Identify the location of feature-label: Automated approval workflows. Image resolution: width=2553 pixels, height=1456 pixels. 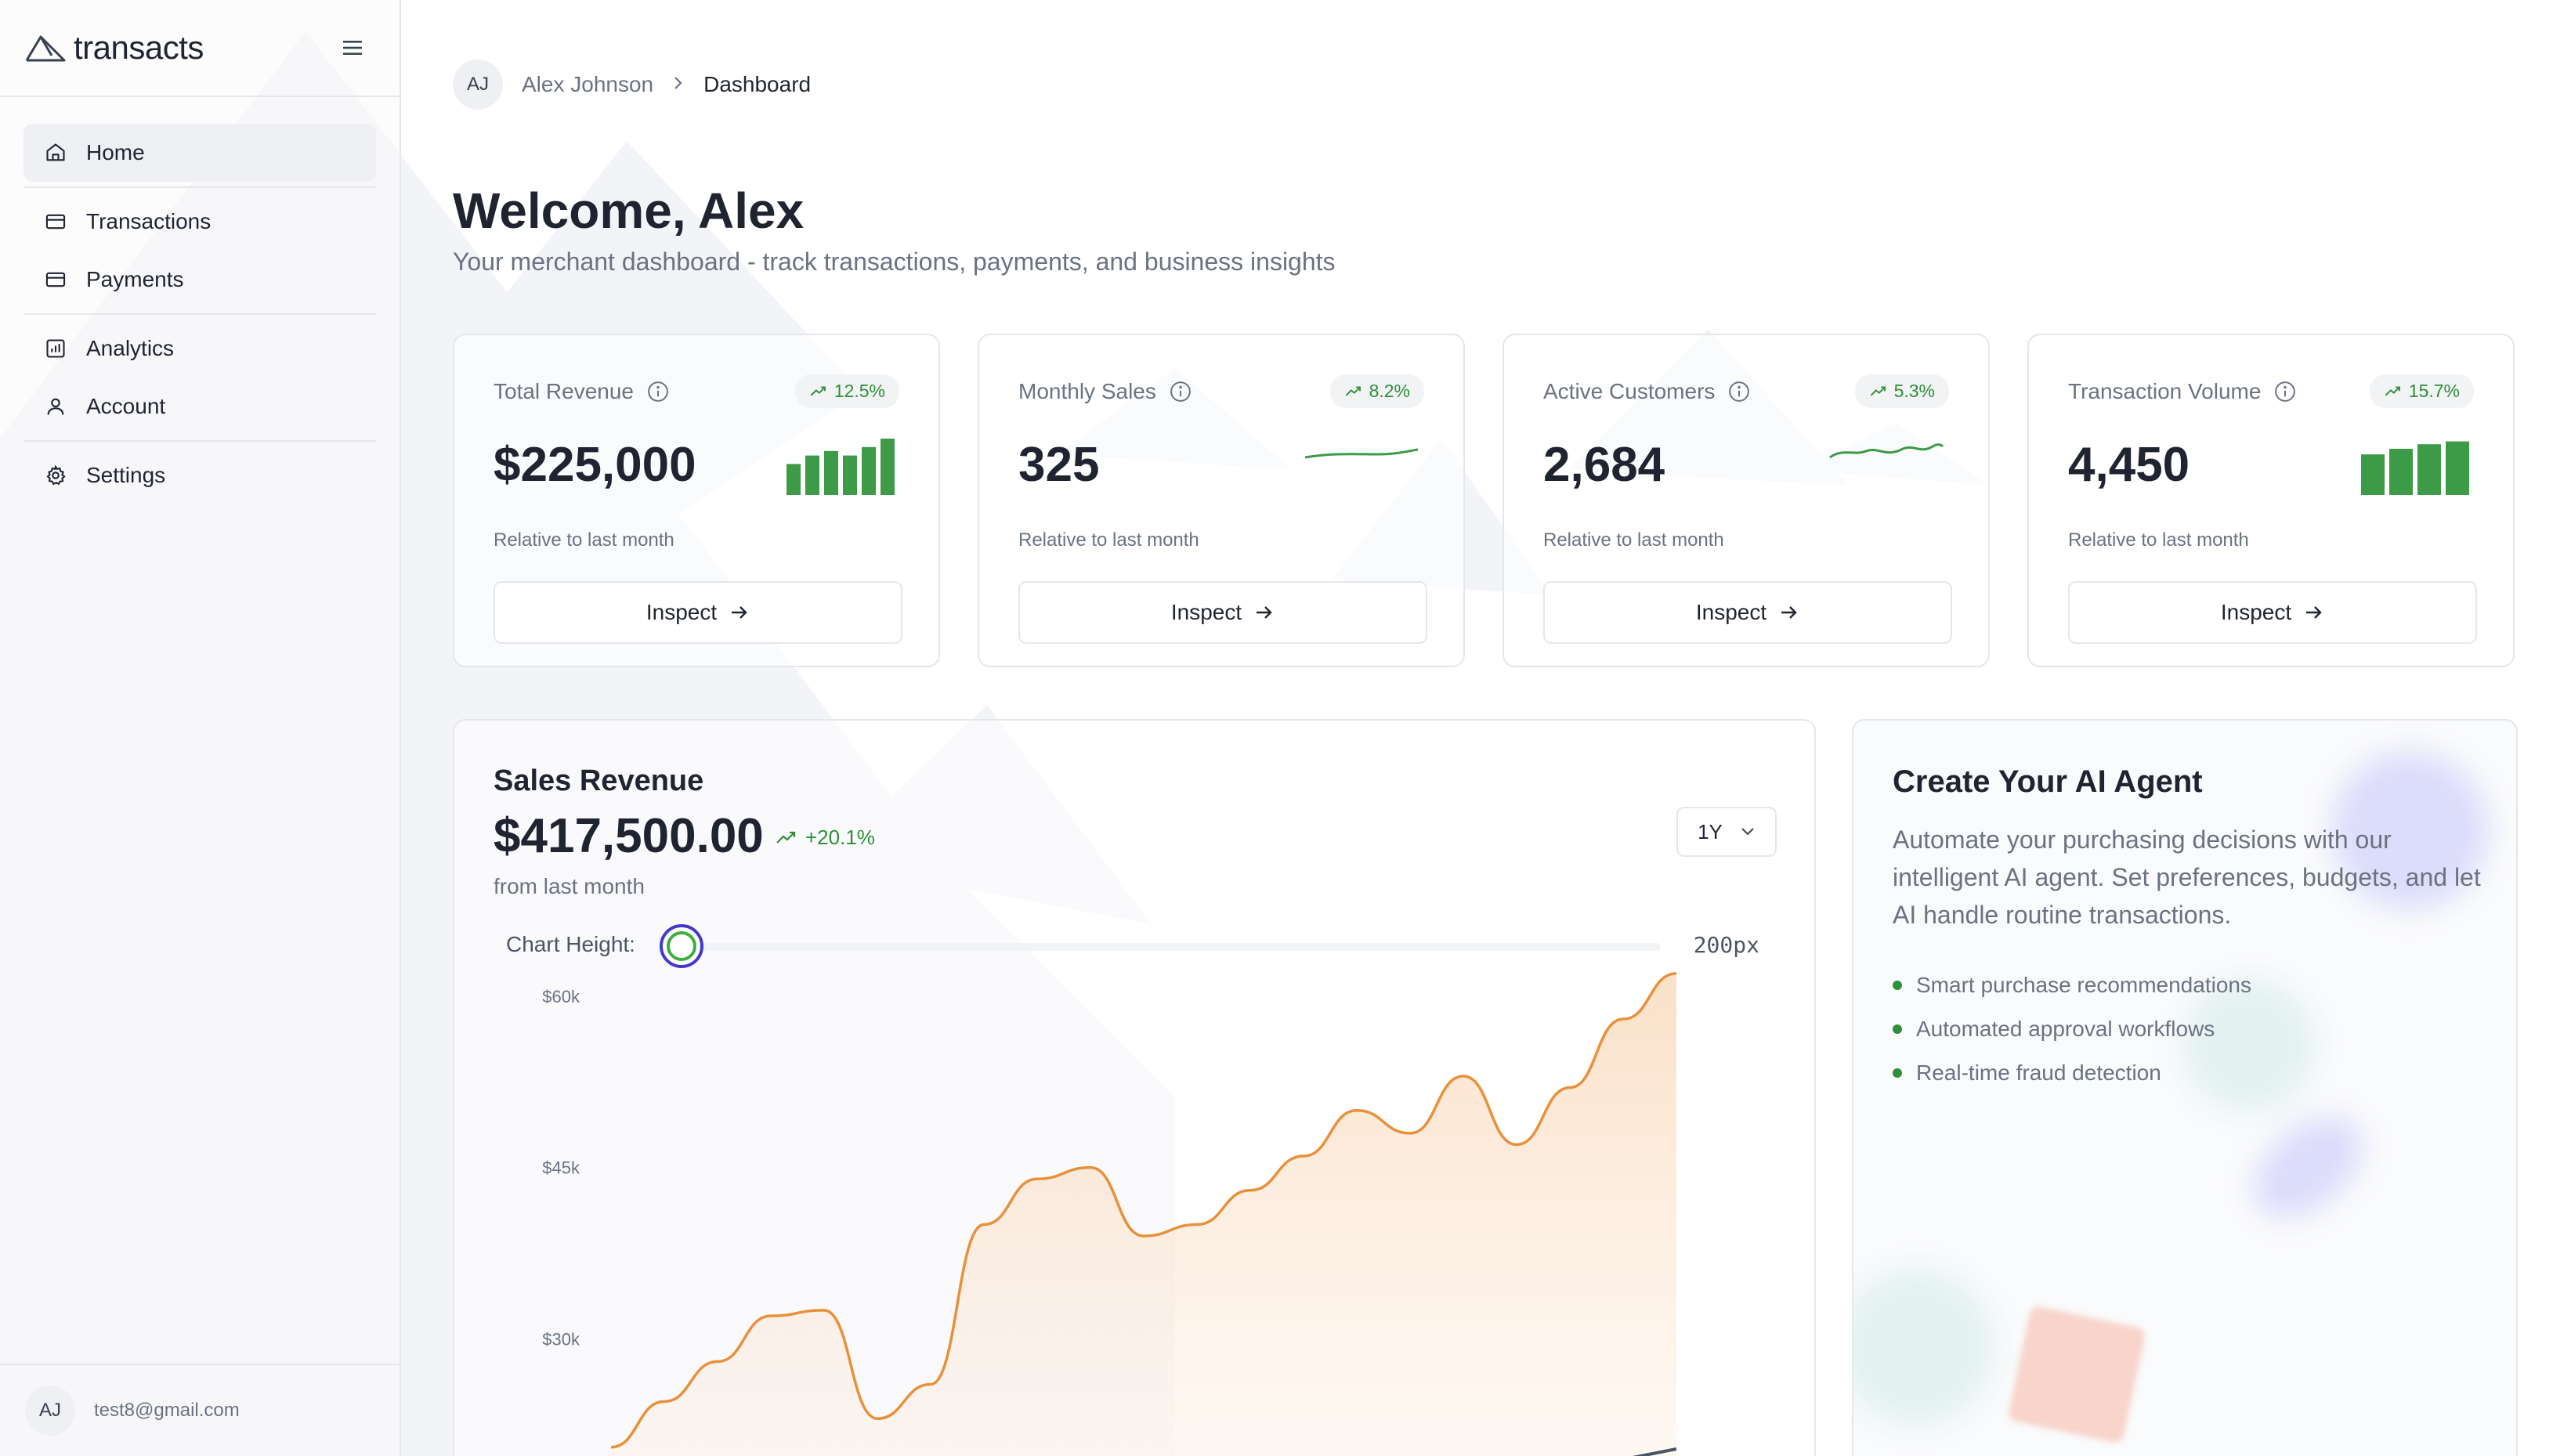
(2065, 1029).